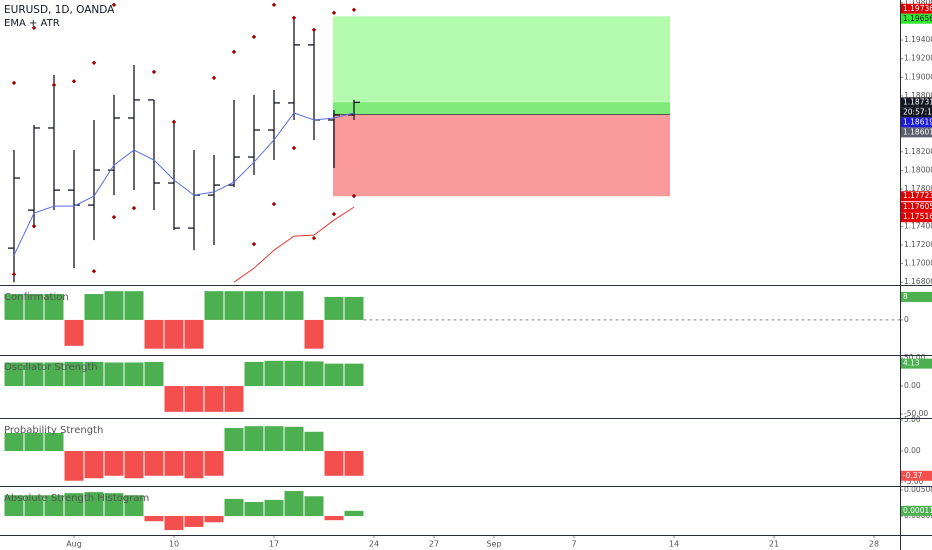  Describe the element at coordinates (918, 188) in the screenshot. I see `y-tick-label: 1.17800` at that location.